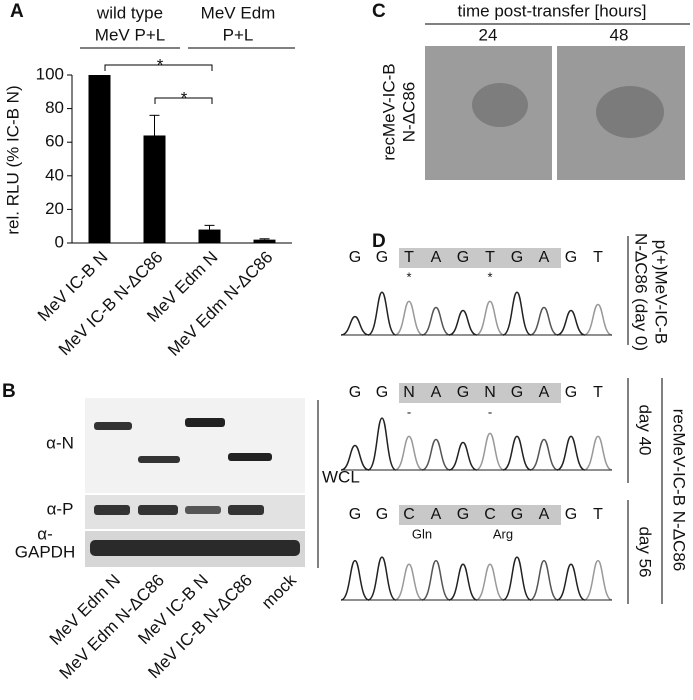  Describe the element at coordinates (661, 292) in the screenshot. I see `trace-label: p(+)MeV-IC-B` at that location.